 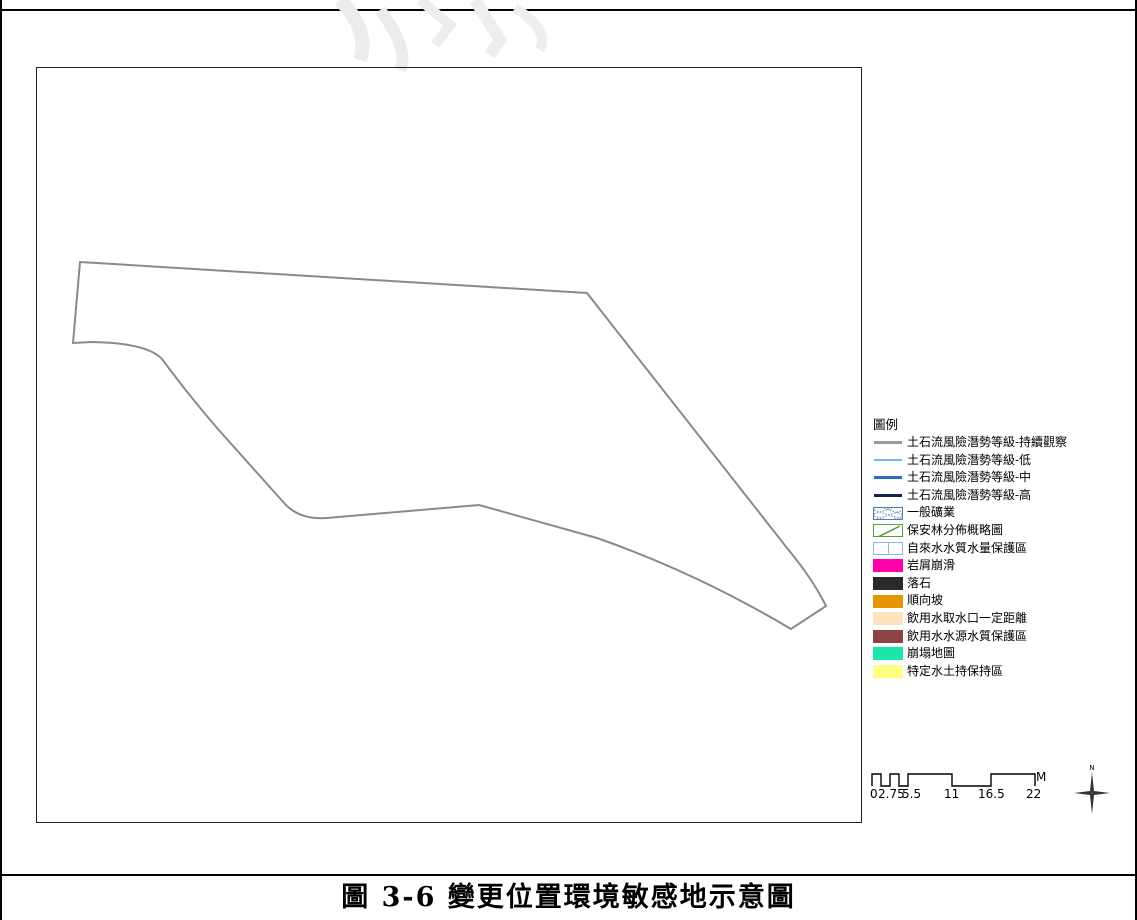 What do you see at coordinates (919, 582) in the screenshot?
I see `legend-label: 落石` at bounding box center [919, 582].